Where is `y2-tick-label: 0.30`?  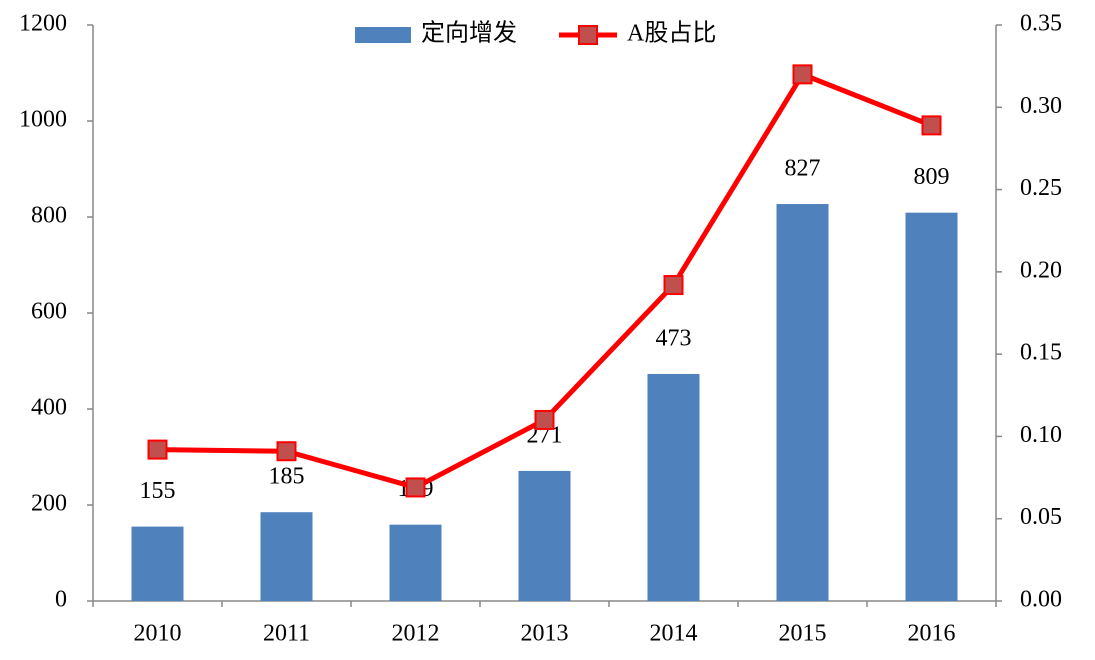
y2-tick-label: 0.30 is located at coordinates (1041, 106).